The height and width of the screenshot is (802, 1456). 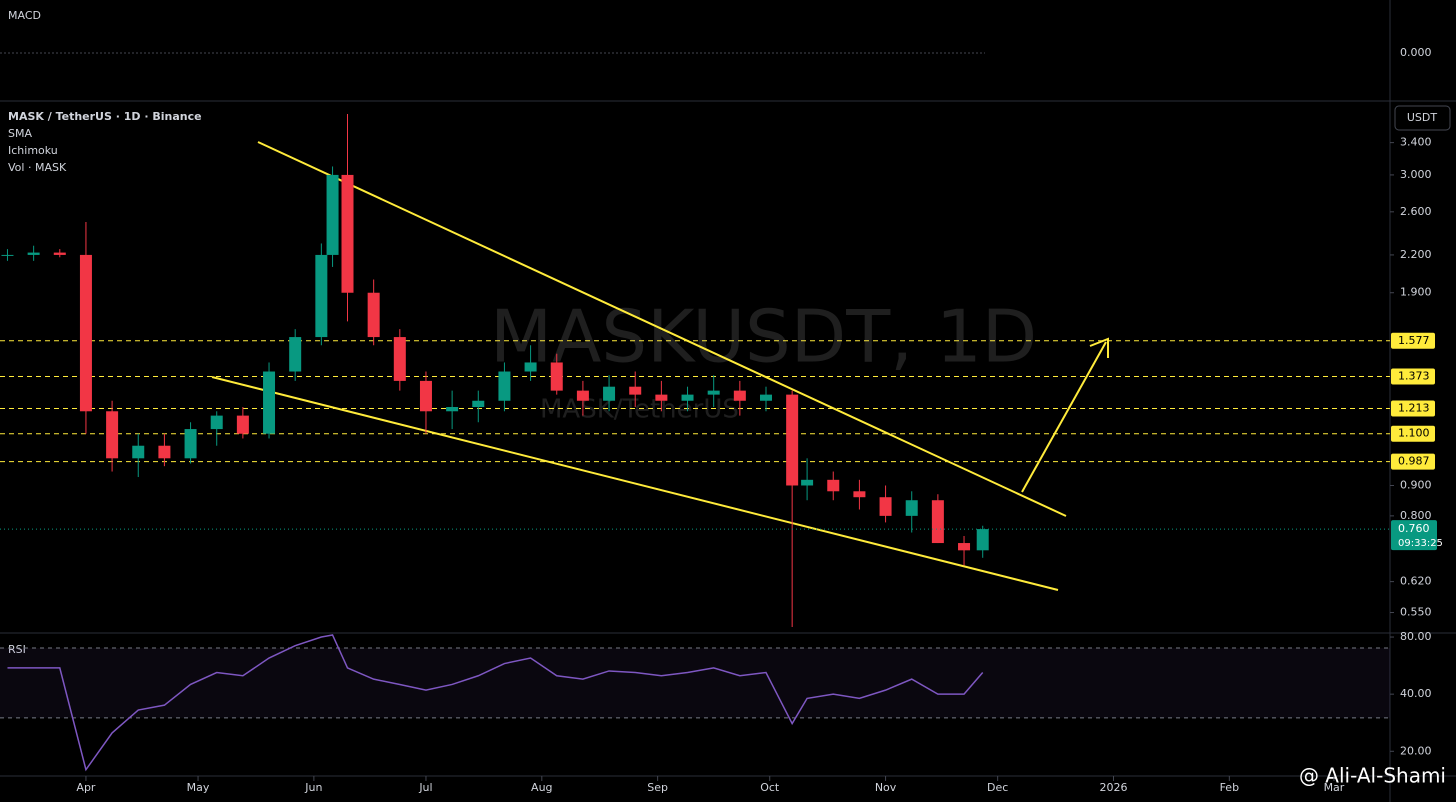 What do you see at coordinates (1064, 417) in the screenshot?
I see `arrow-line` at bounding box center [1064, 417].